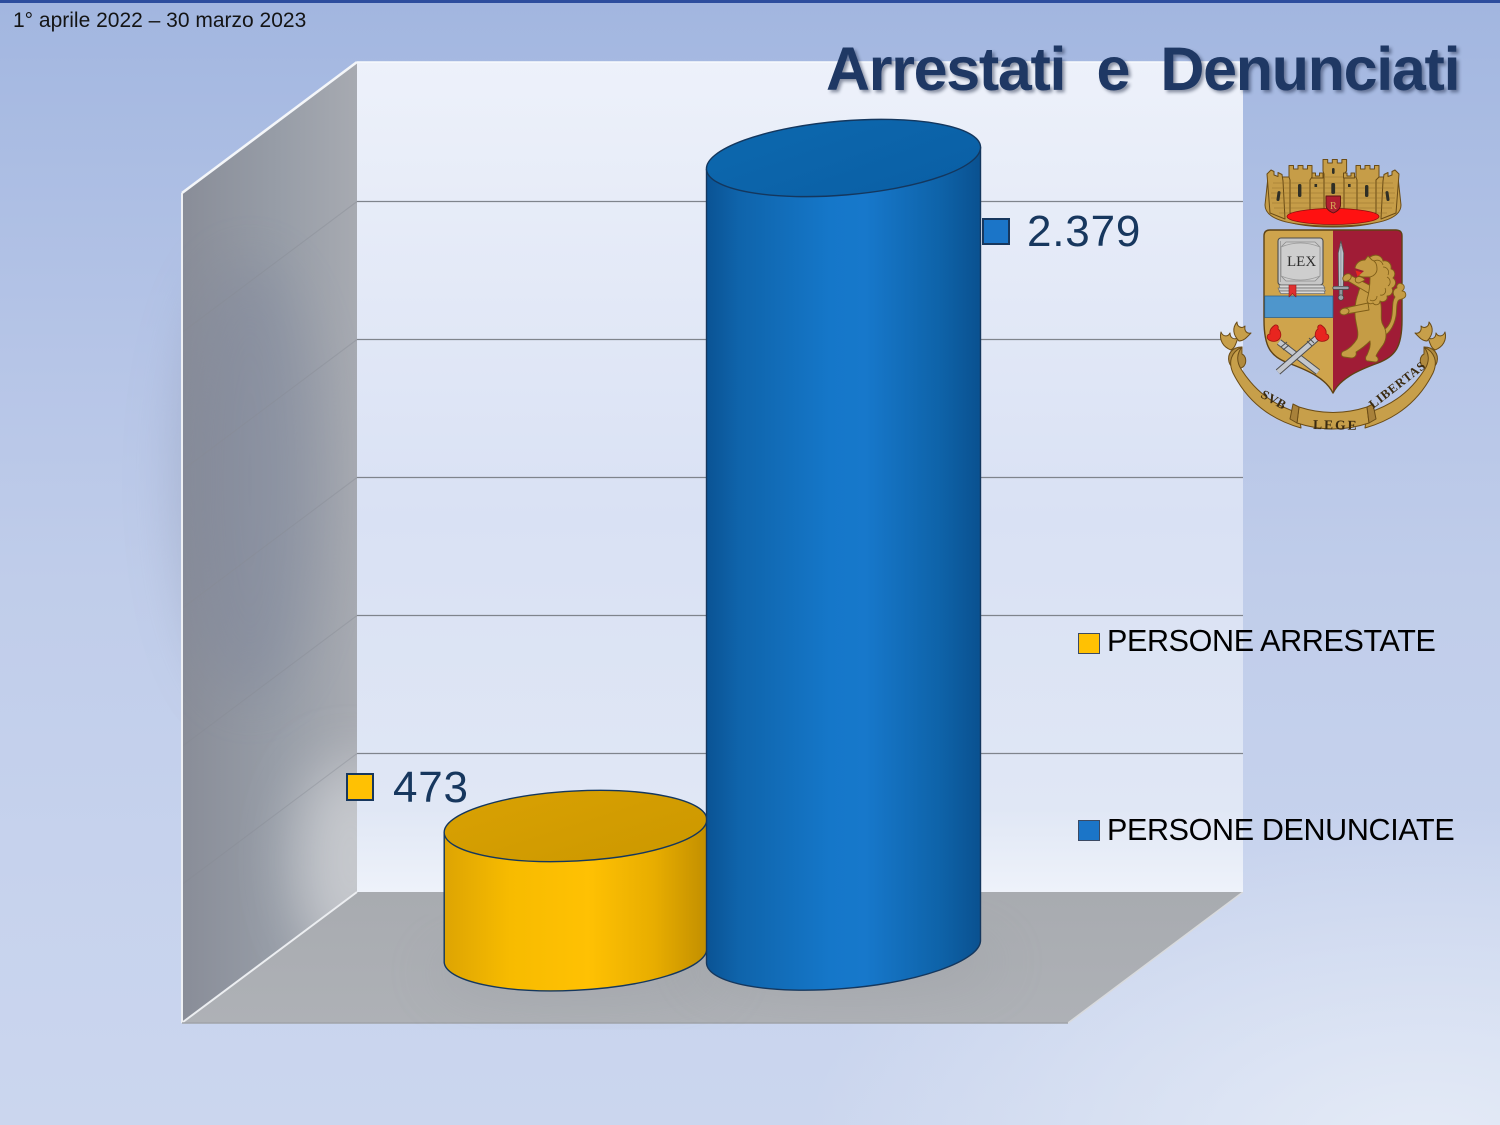 The image size is (1500, 1125). What do you see at coordinates (1336, 425) in the screenshot?
I see `svg-text: LEGE` at bounding box center [1336, 425].